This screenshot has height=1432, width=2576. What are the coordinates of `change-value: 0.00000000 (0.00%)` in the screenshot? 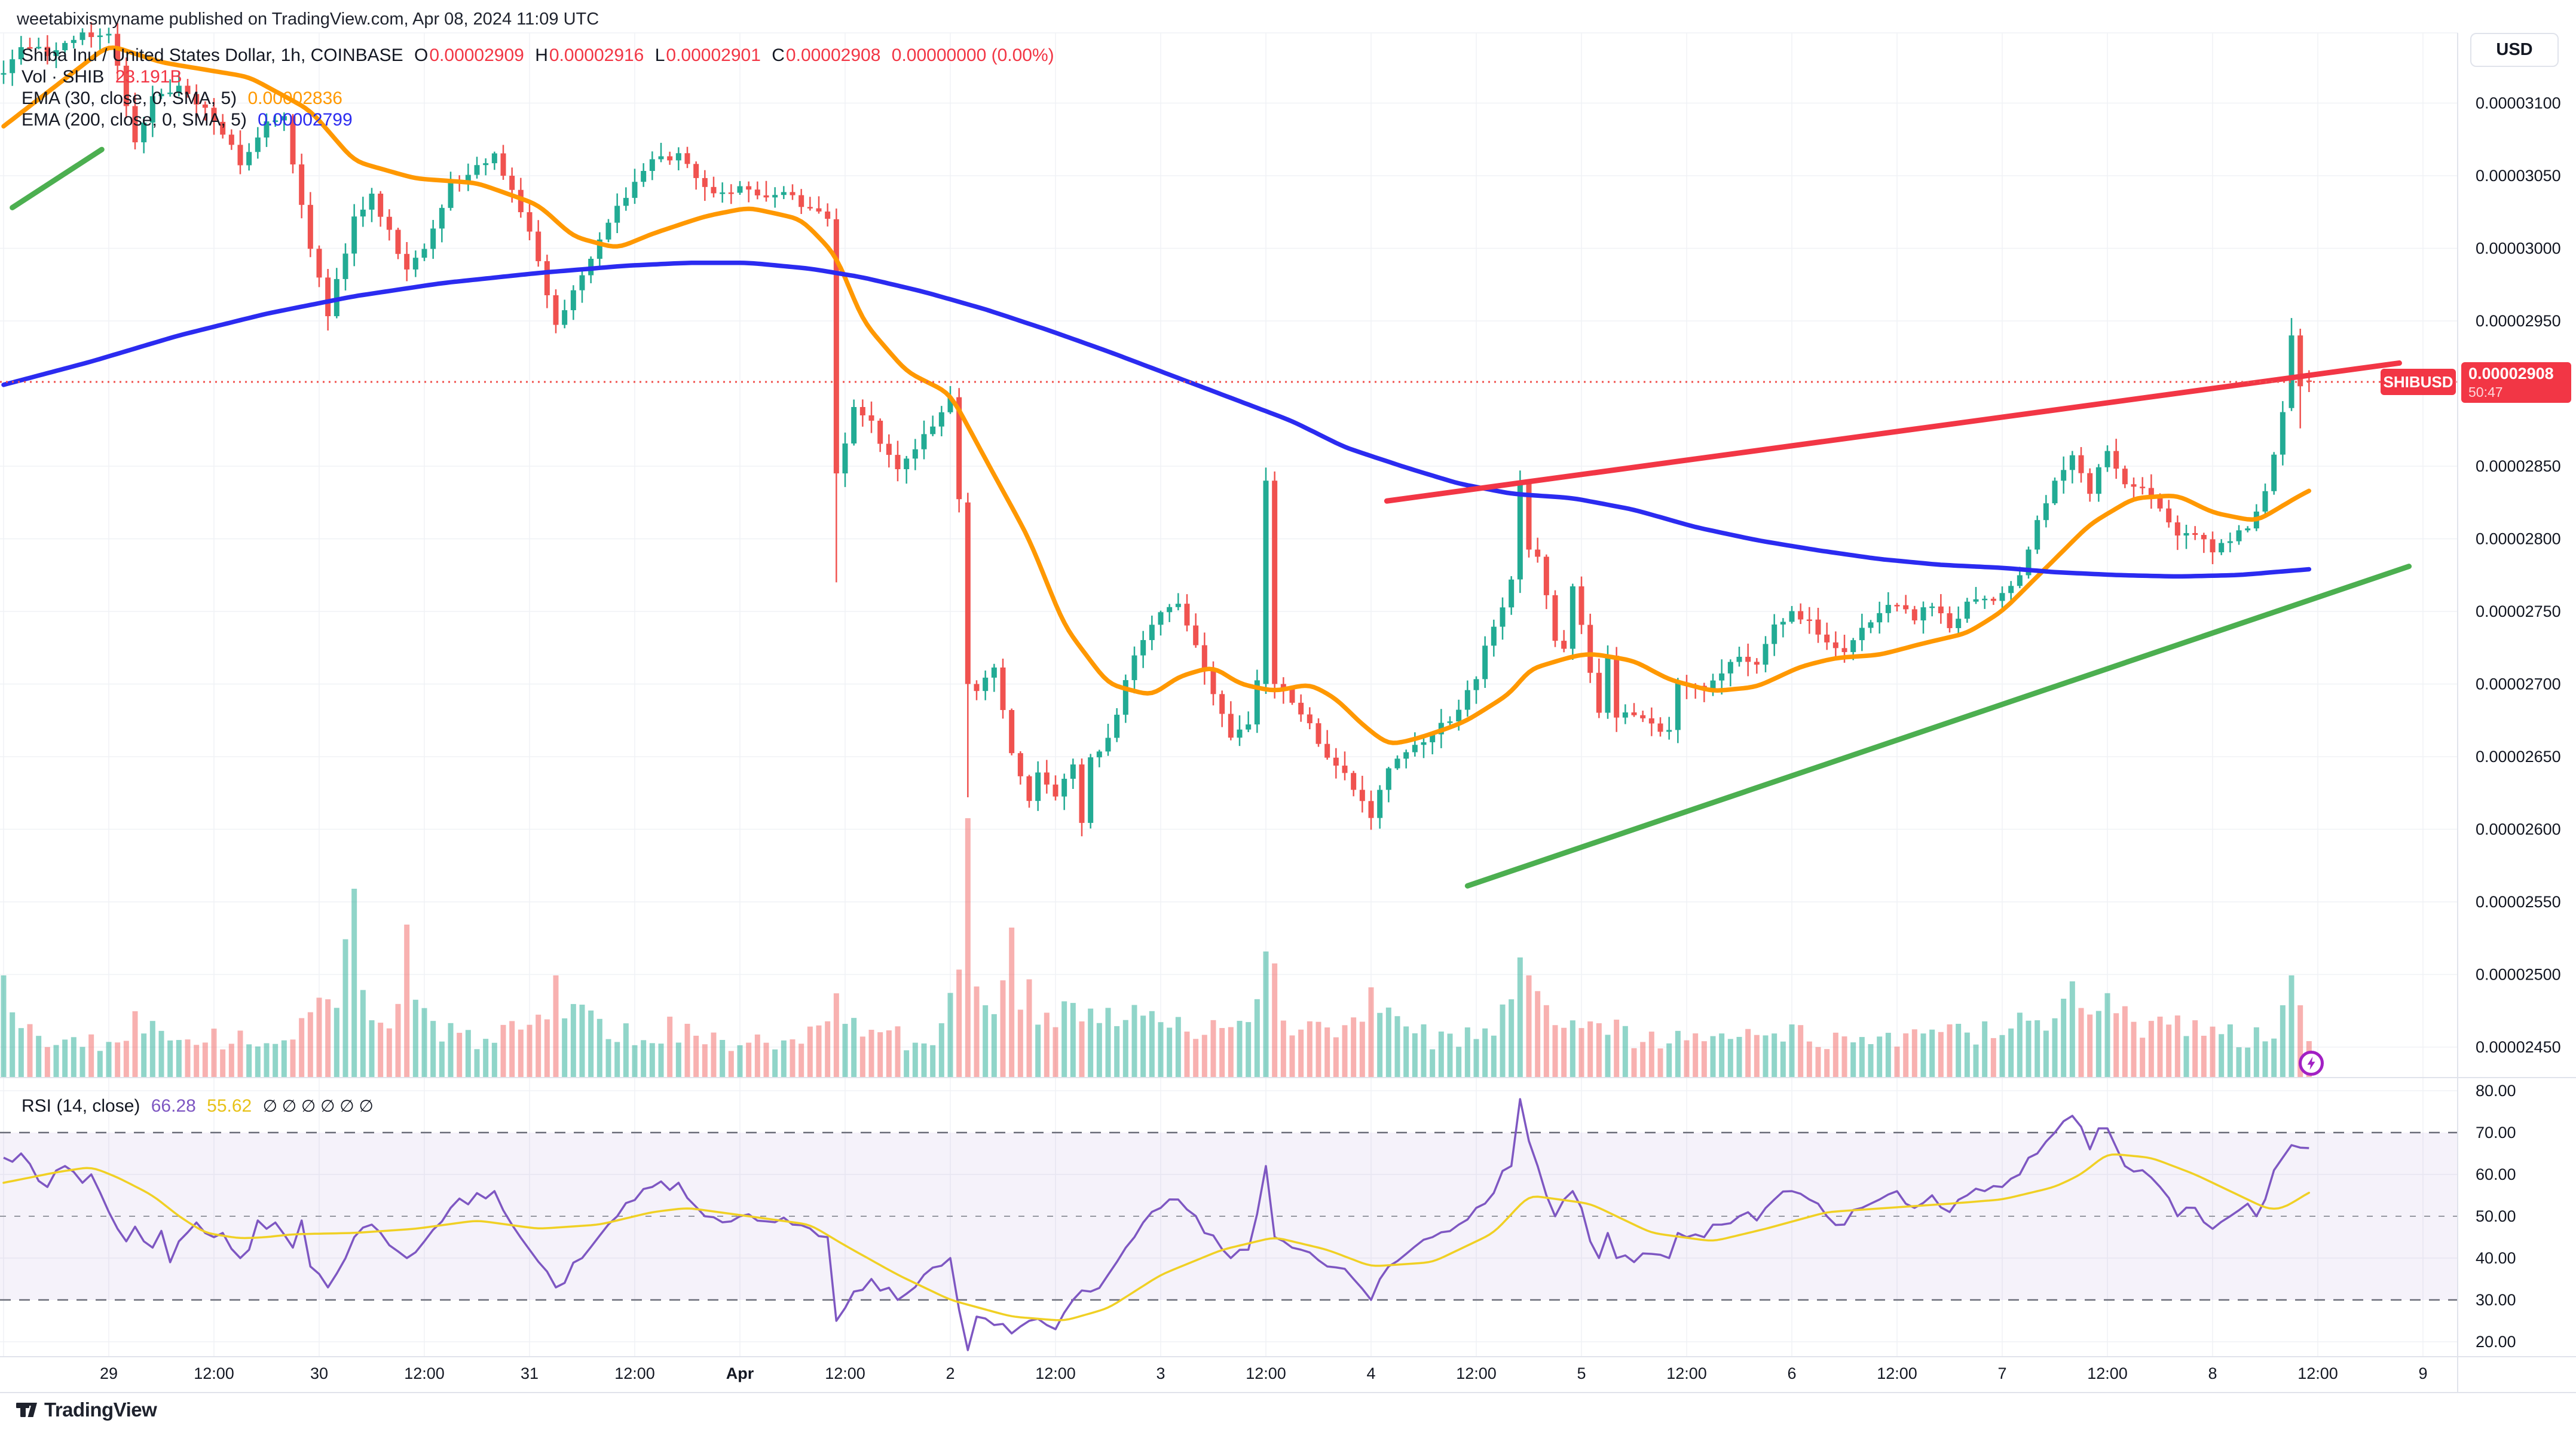 It's located at (972, 55).